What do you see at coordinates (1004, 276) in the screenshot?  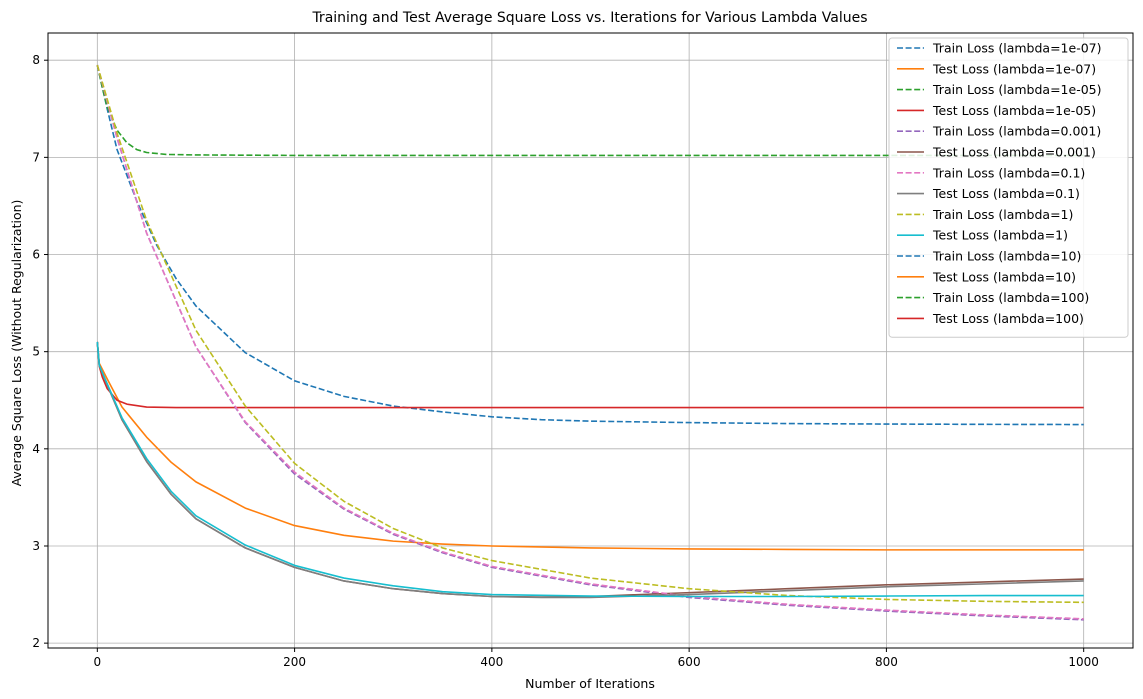 I see `legend-label-11: Test Loss (lambda=10)` at bounding box center [1004, 276].